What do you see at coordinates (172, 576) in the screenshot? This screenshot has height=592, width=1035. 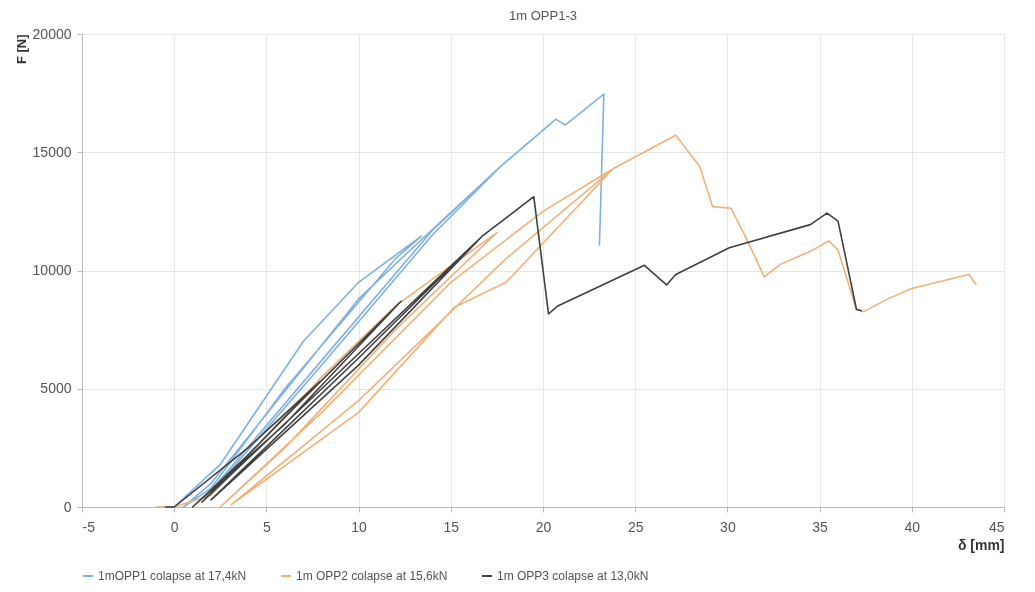 I see `legend-label: 1mOPP1 colapse at 17,4kN` at bounding box center [172, 576].